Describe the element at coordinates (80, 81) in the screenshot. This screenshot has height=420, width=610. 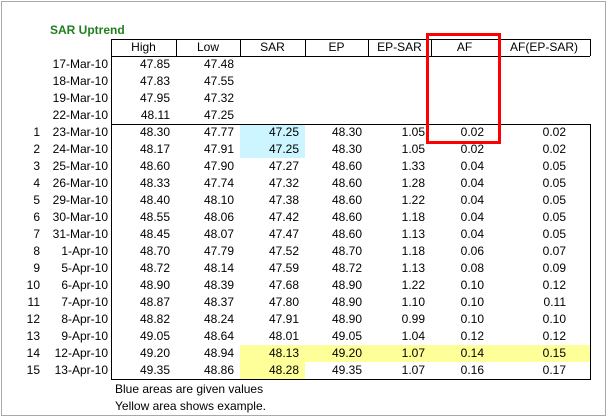
I see `date-cell: 18-Mar-10` at that location.